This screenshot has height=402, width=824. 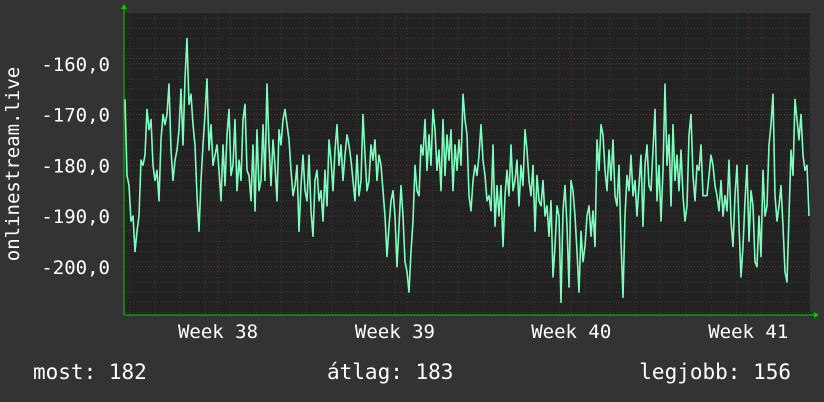 What do you see at coordinates (395, 332) in the screenshot?
I see `x-tick-label: Week 39` at bounding box center [395, 332].